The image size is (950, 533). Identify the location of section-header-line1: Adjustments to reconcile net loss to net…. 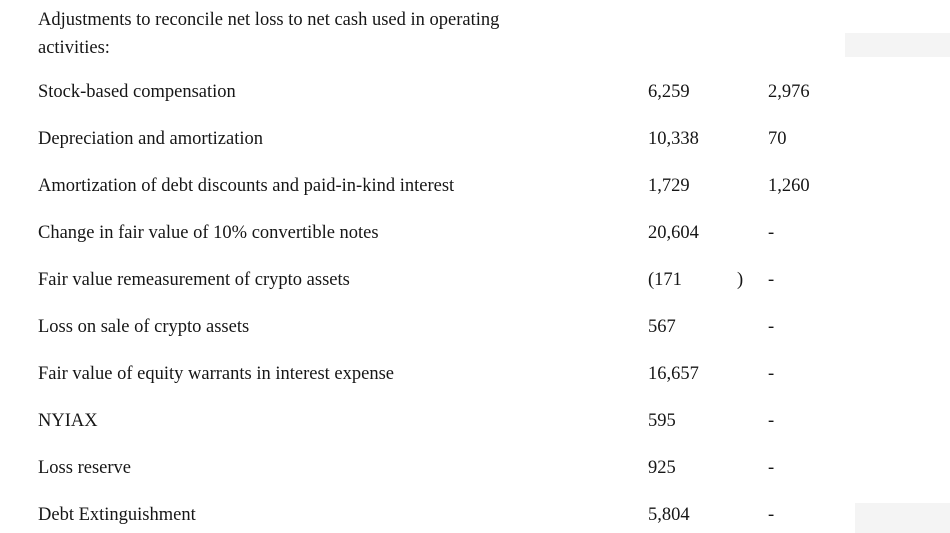
(269, 20).